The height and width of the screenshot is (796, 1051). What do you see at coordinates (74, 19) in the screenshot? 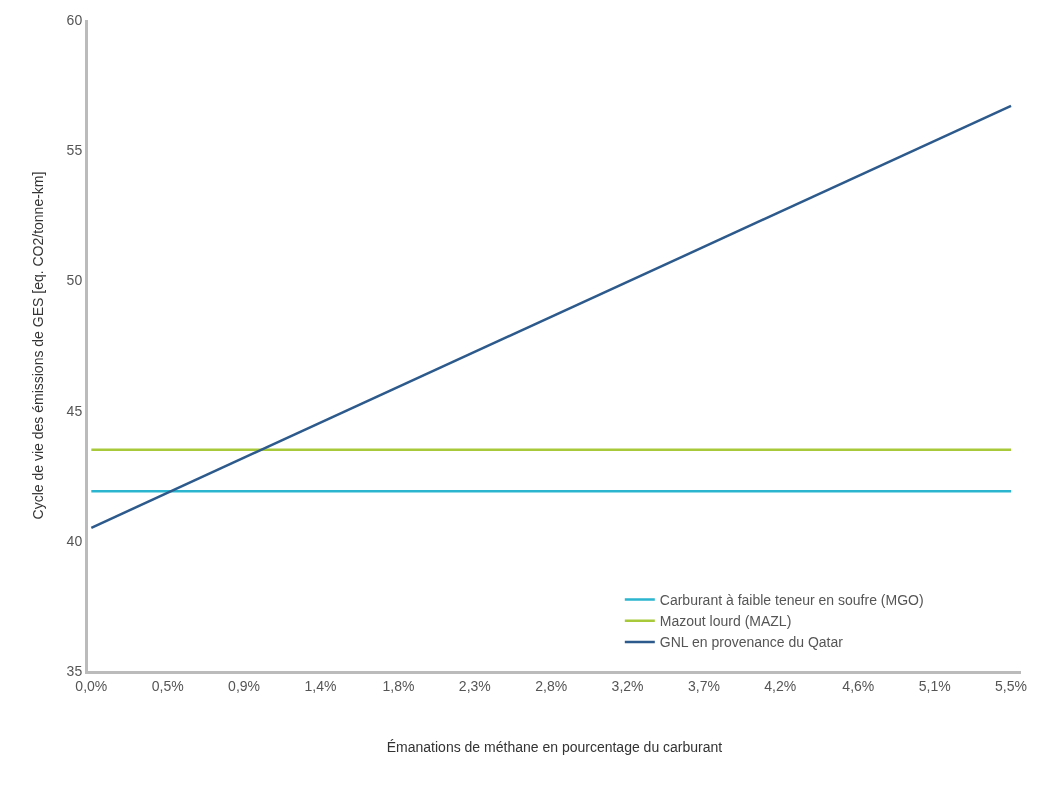
I see `y-tick-label: 60` at bounding box center [74, 19].